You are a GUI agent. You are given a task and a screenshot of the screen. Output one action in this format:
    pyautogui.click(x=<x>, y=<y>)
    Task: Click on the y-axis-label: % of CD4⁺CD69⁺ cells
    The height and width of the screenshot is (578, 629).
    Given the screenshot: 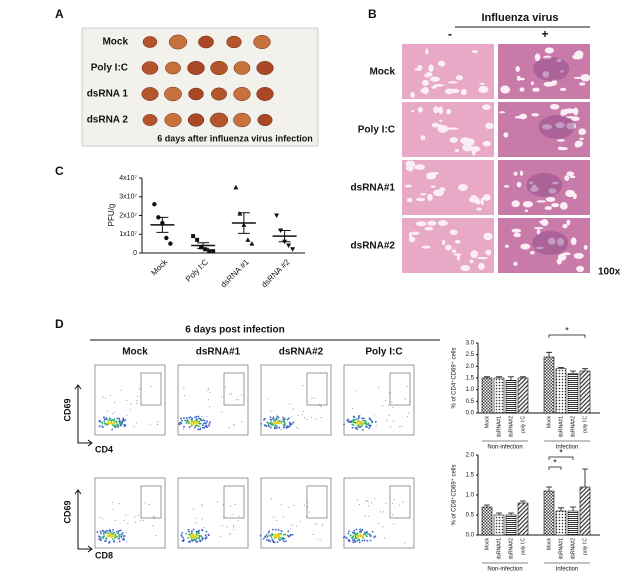 What is the action you would take?
    pyautogui.click(x=454, y=377)
    